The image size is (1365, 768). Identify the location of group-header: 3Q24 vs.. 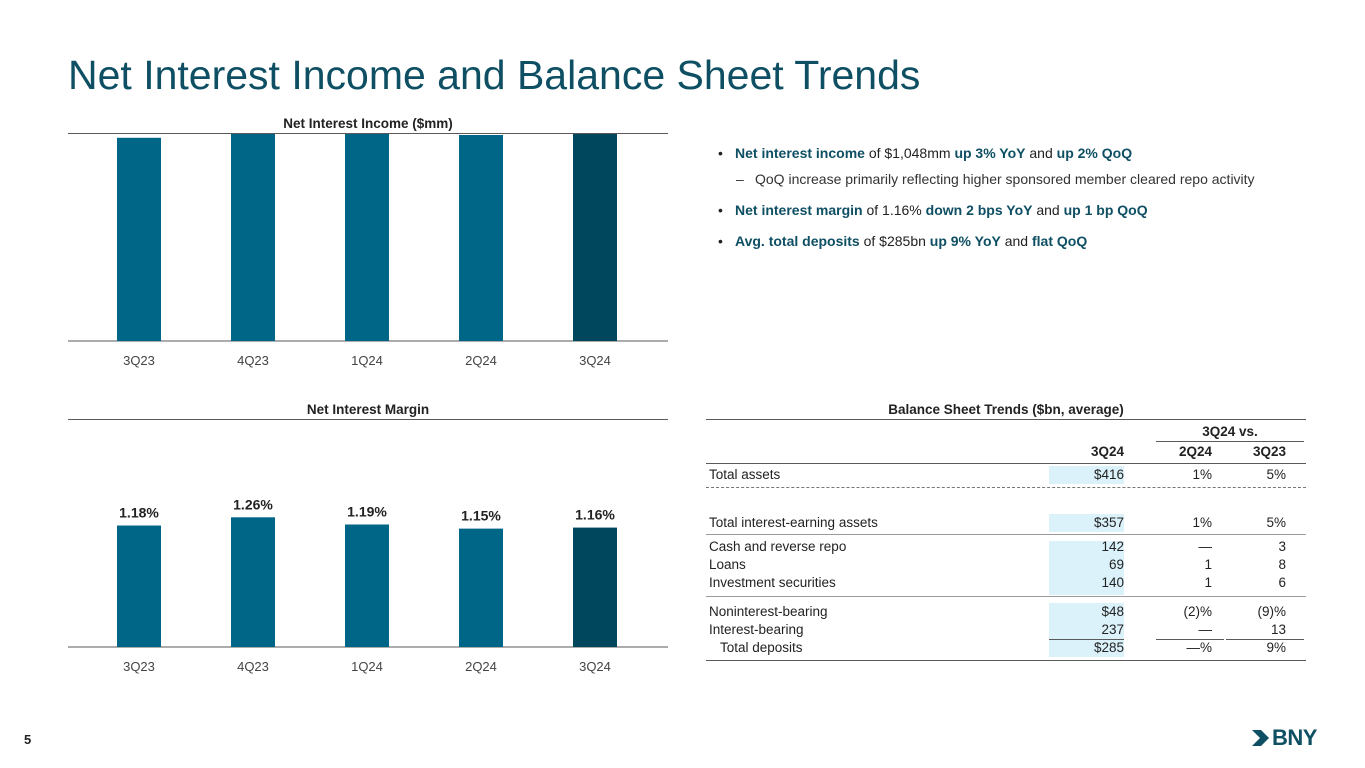
(1230, 431).